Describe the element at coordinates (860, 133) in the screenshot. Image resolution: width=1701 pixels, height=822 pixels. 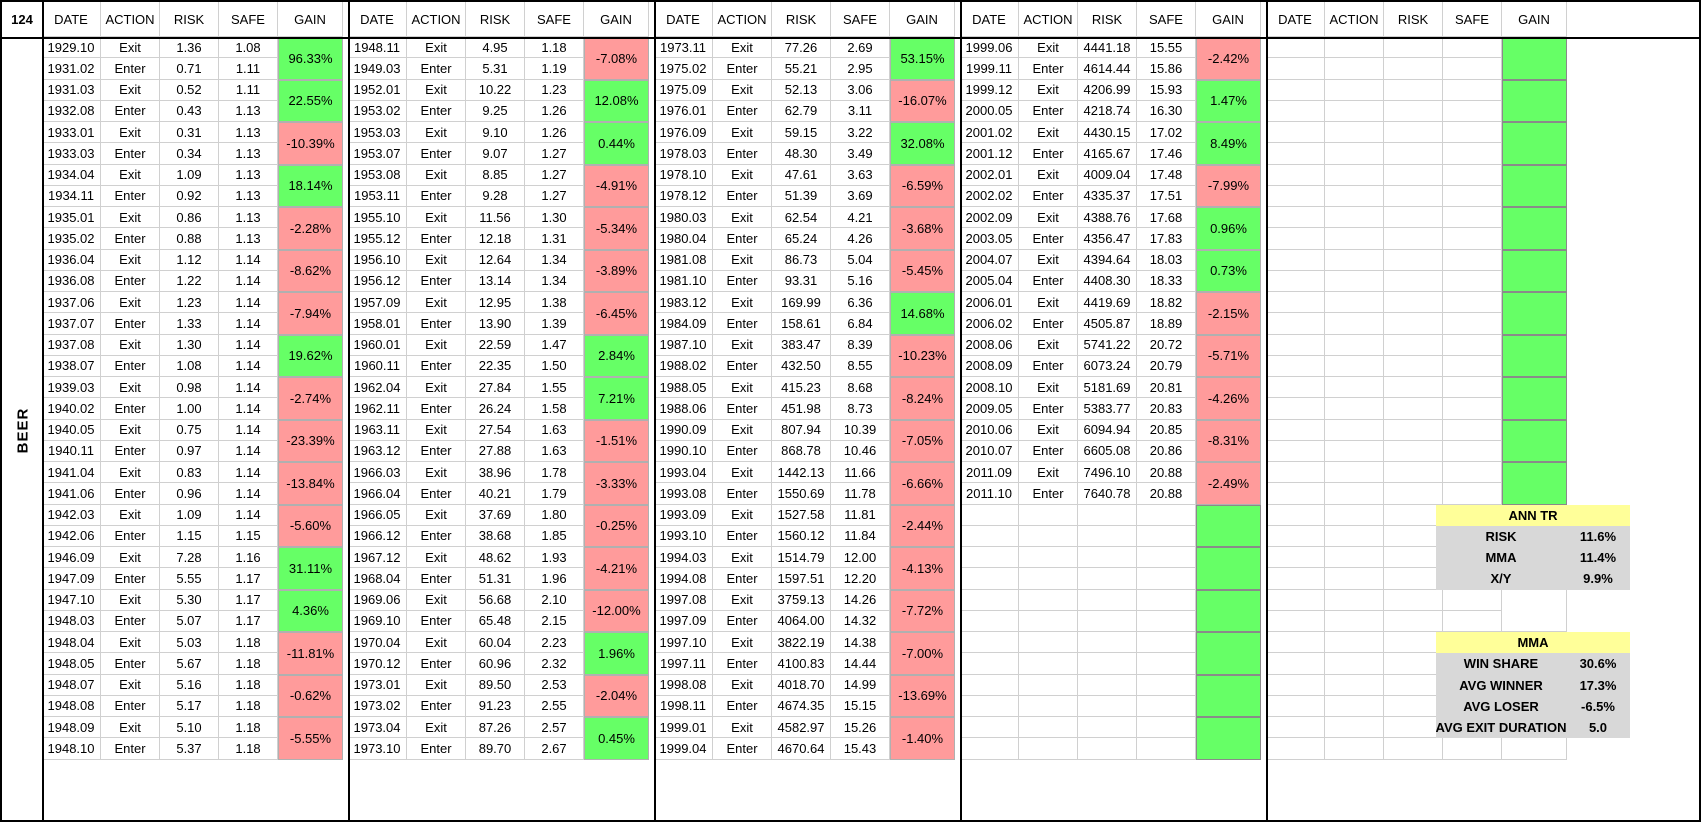
I see `cell-safe: 3.22` at that location.